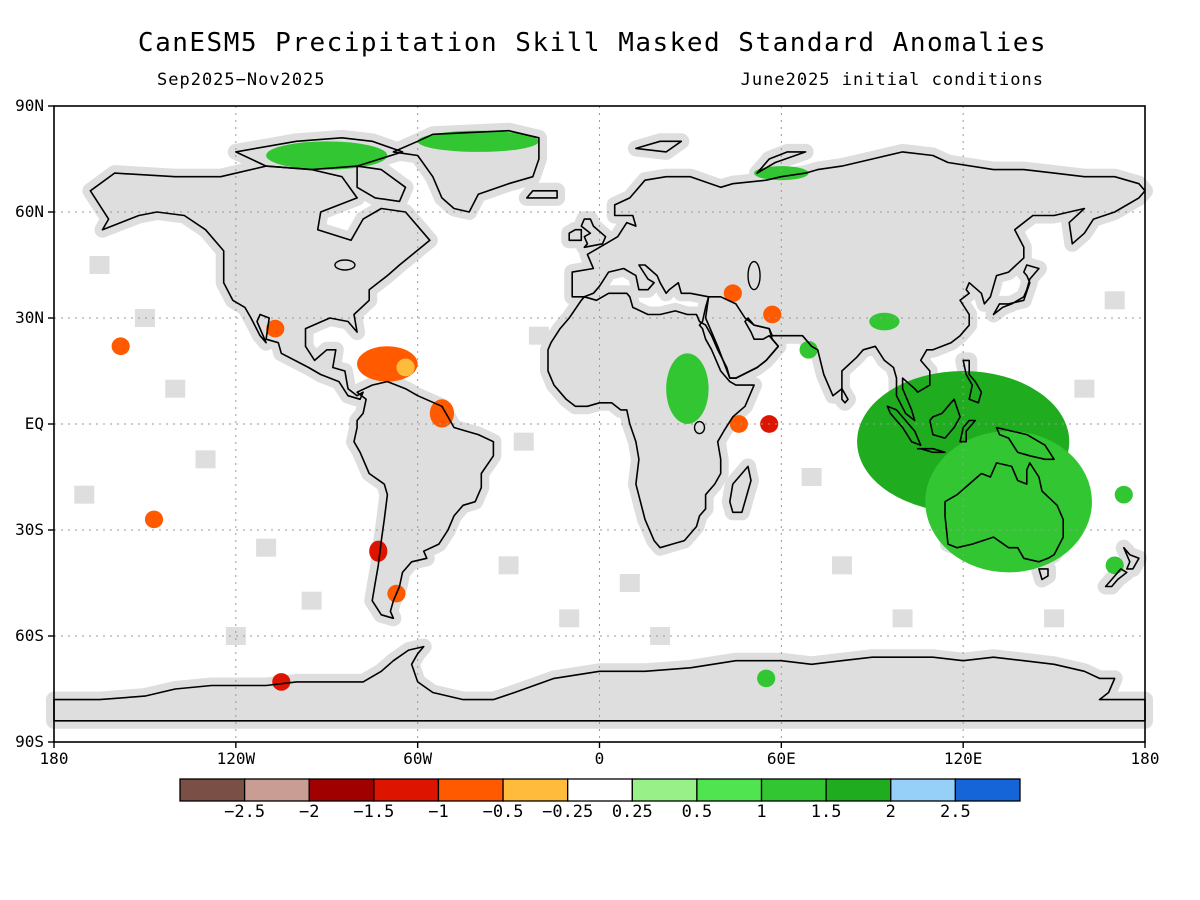 This screenshot has height=900, width=1200. Describe the element at coordinates (1016, 290) in the screenshot. I see `coastline-japan` at that location.